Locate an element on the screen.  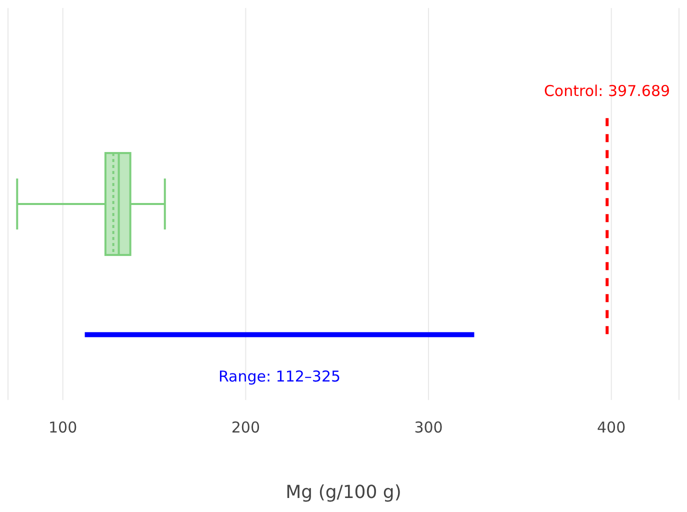
annotation: Range: 112–325 is located at coordinates (279, 377).